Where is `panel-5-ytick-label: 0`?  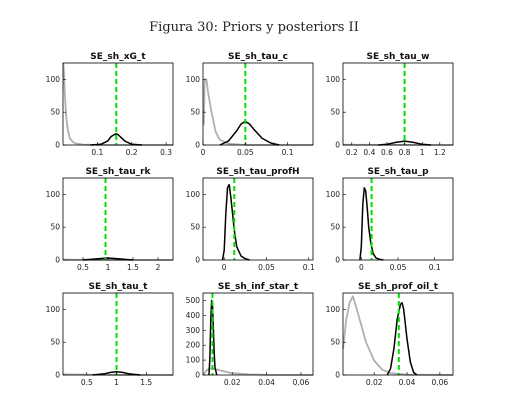
panel-5-ytick-label: 0 is located at coordinates (197, 260).